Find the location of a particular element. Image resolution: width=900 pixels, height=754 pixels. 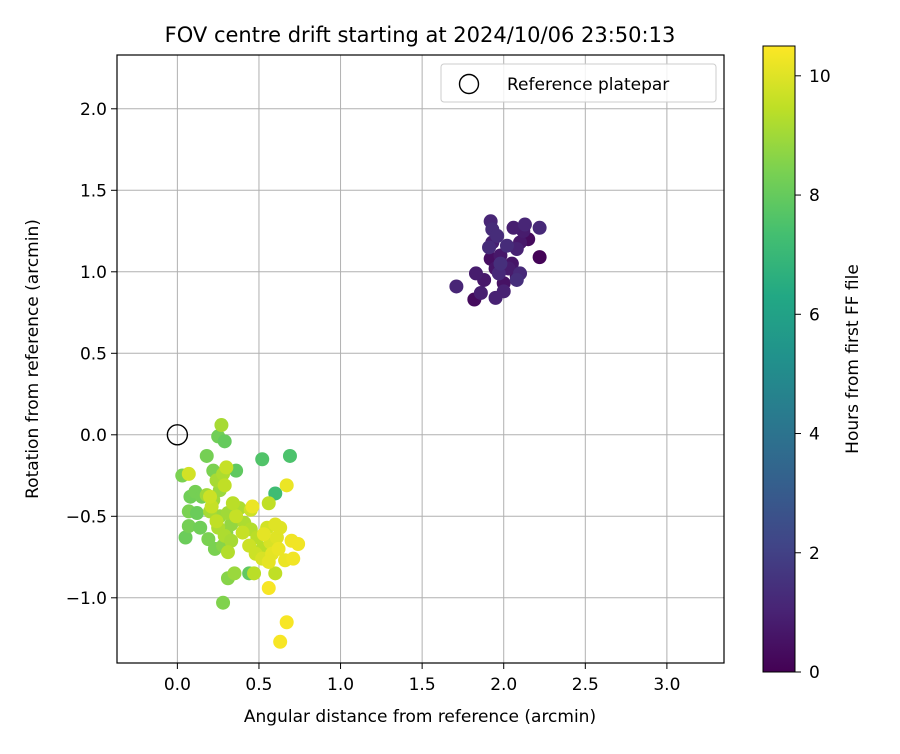

y-tick-label: 2.0 is located at coordinates (93, 110).